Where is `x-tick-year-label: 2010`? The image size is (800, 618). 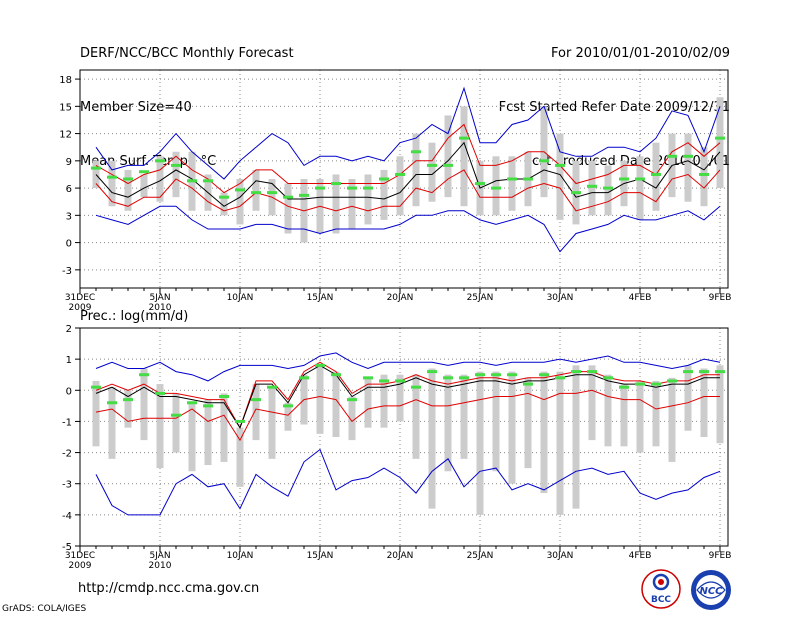
x-tick-year-label: 2010 is located at coordinates (160, 566).